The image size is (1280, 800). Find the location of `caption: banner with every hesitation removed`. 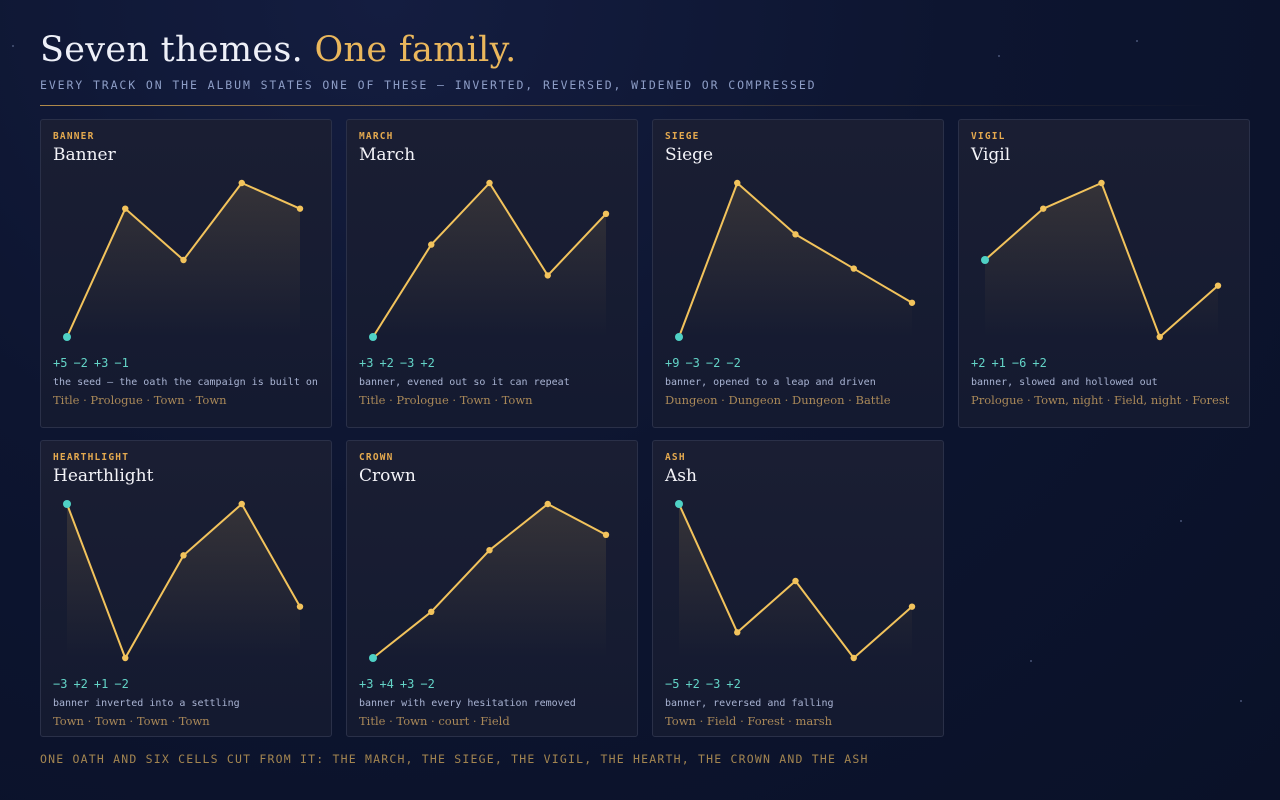

caption: banner with every hesitation removed is located at coordinates (467, 703).